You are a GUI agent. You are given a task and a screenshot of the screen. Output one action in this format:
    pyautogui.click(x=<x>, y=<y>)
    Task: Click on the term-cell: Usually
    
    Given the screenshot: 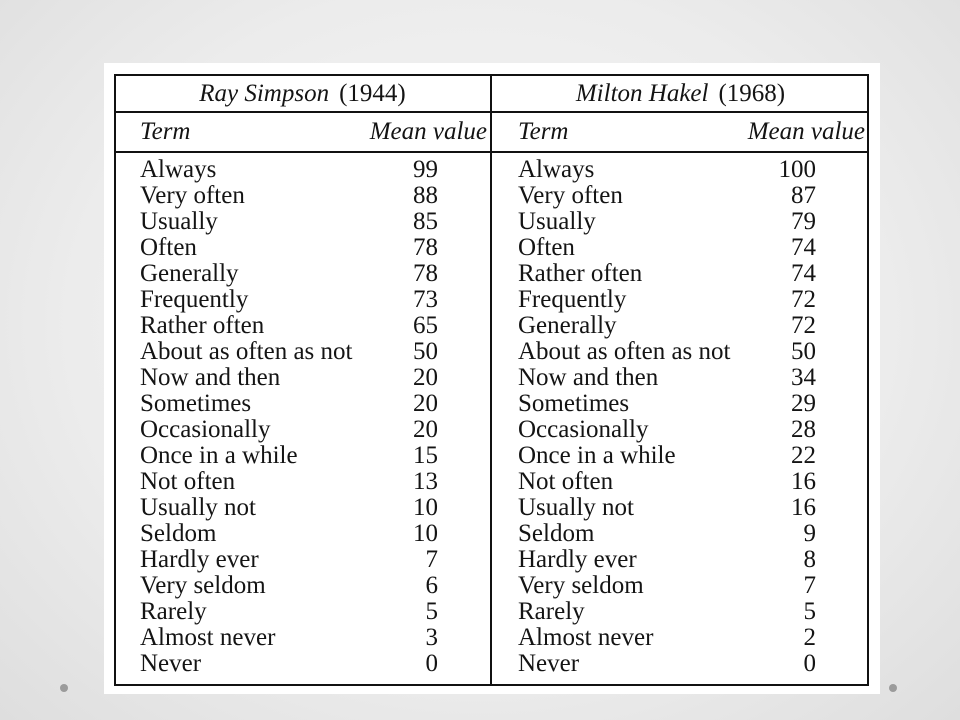 What is the action you would take?
    pyautogui.click(x=179, y=221)
    